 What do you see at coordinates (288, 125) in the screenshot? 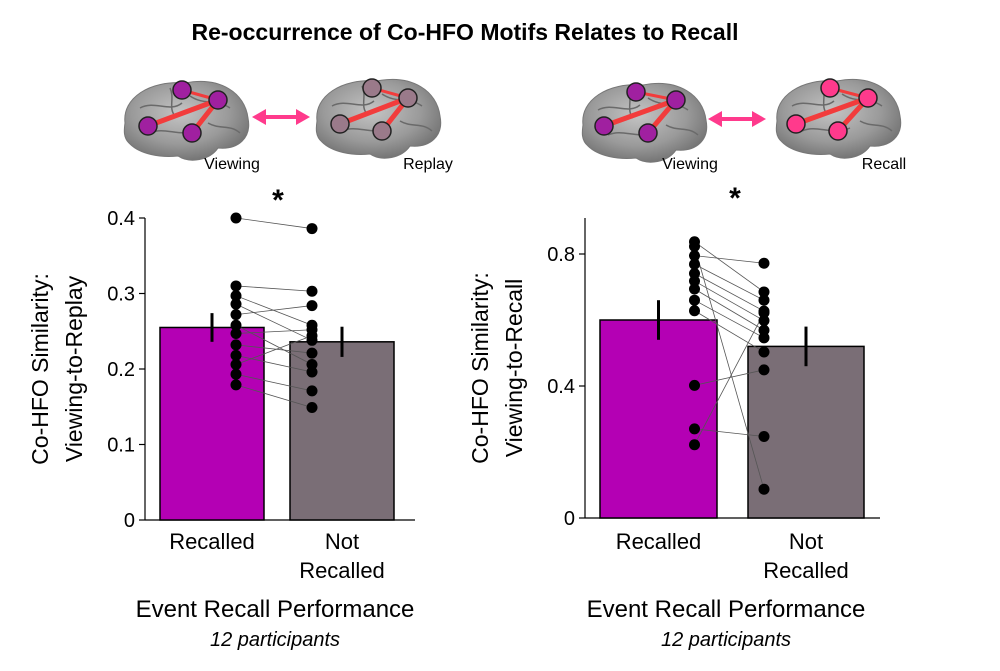
I see `schematic-replay: Viewing Replay` at bounding box center [288, 125].